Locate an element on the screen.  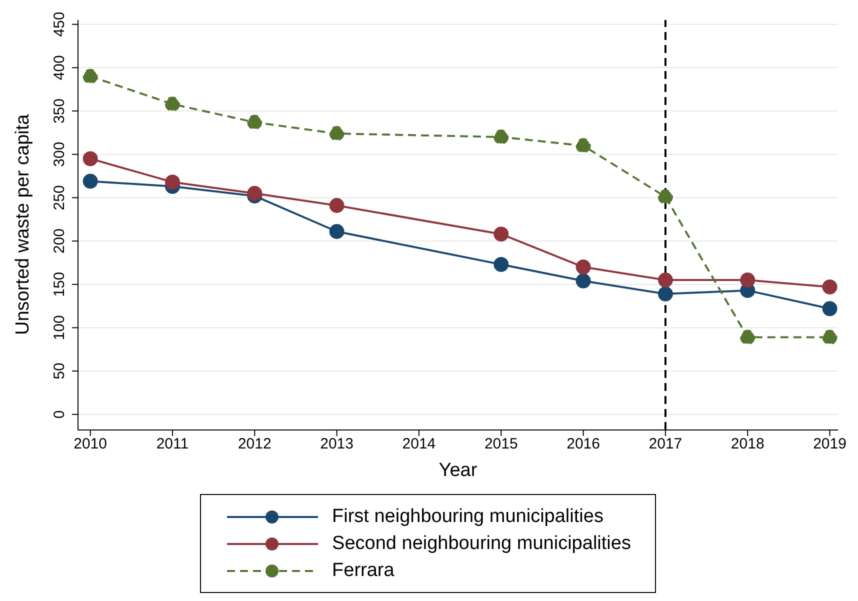
x-tick-label: 2016 is located at coordinates (583, 444).